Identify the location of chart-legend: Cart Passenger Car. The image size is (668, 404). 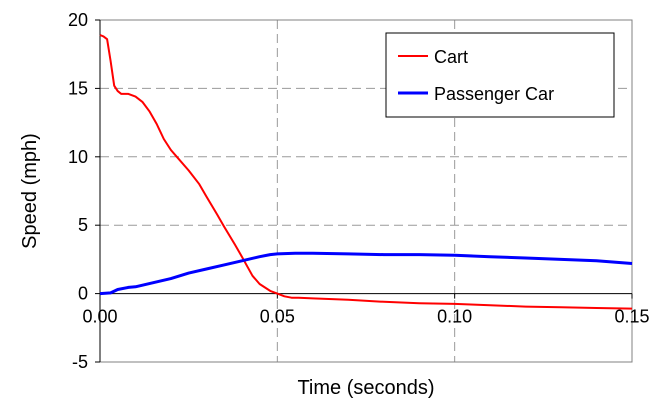
(500, 75).